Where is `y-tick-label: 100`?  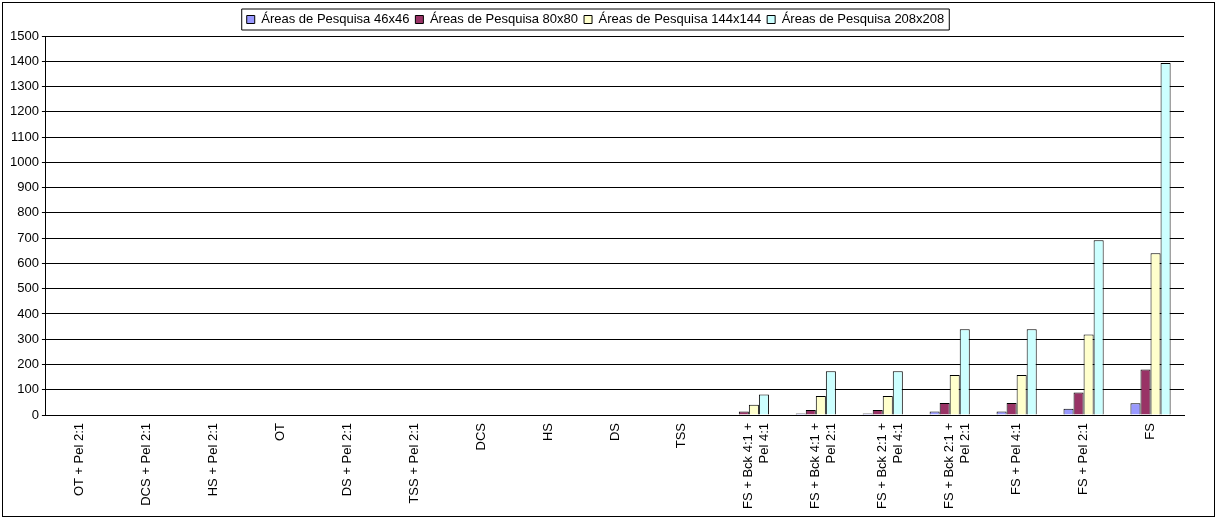 y-tick-label: 100 is located at coordinates (28, 389).